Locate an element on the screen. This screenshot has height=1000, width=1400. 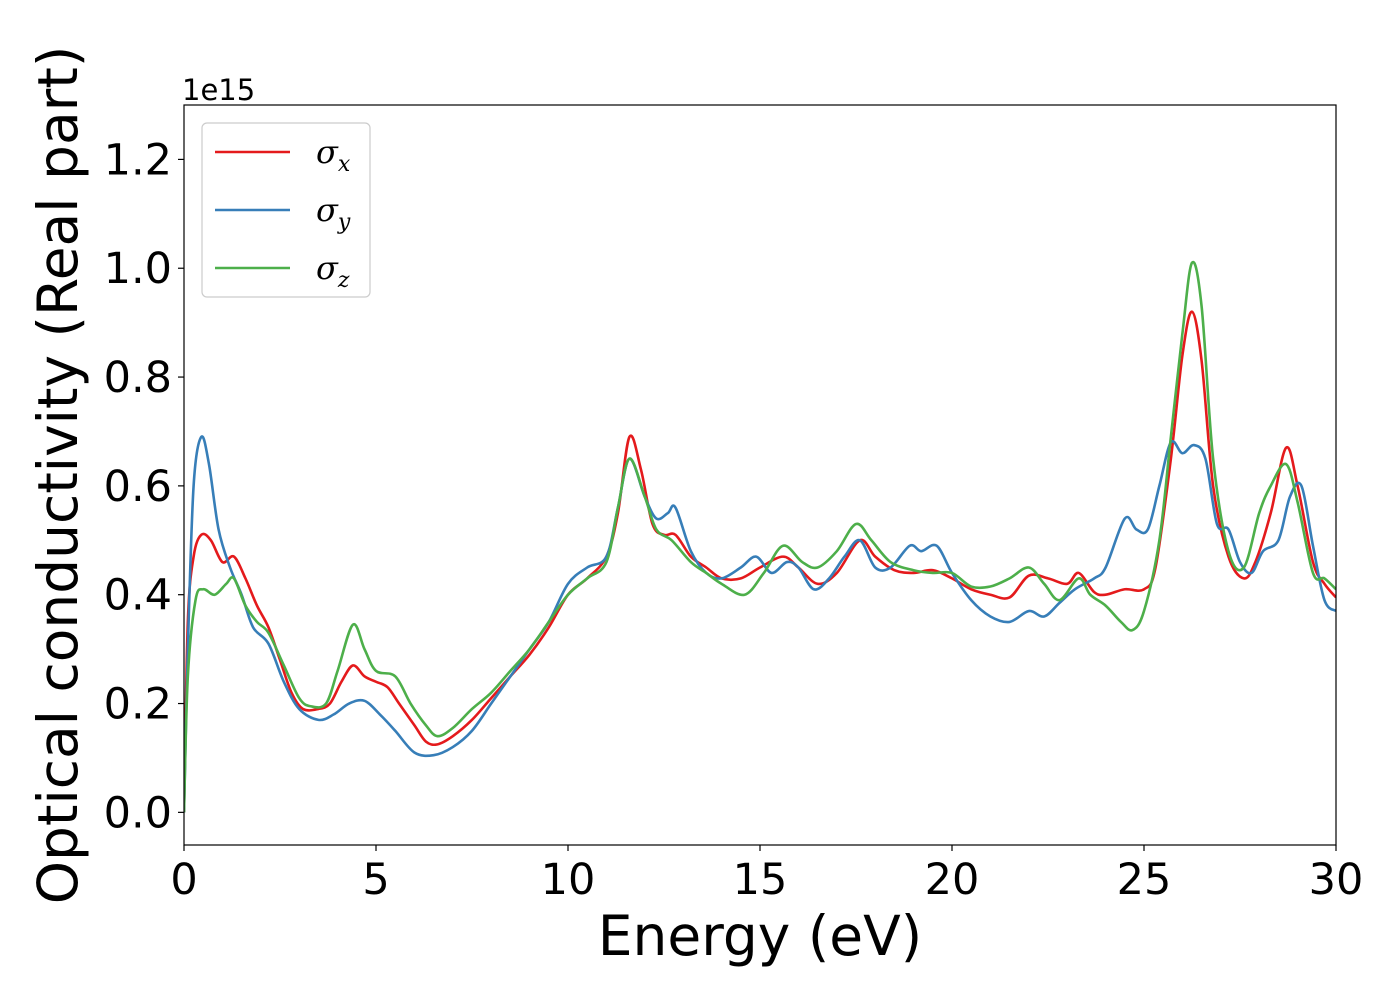
y-tick-label: 0.0 is located at coordinates (138, 813).